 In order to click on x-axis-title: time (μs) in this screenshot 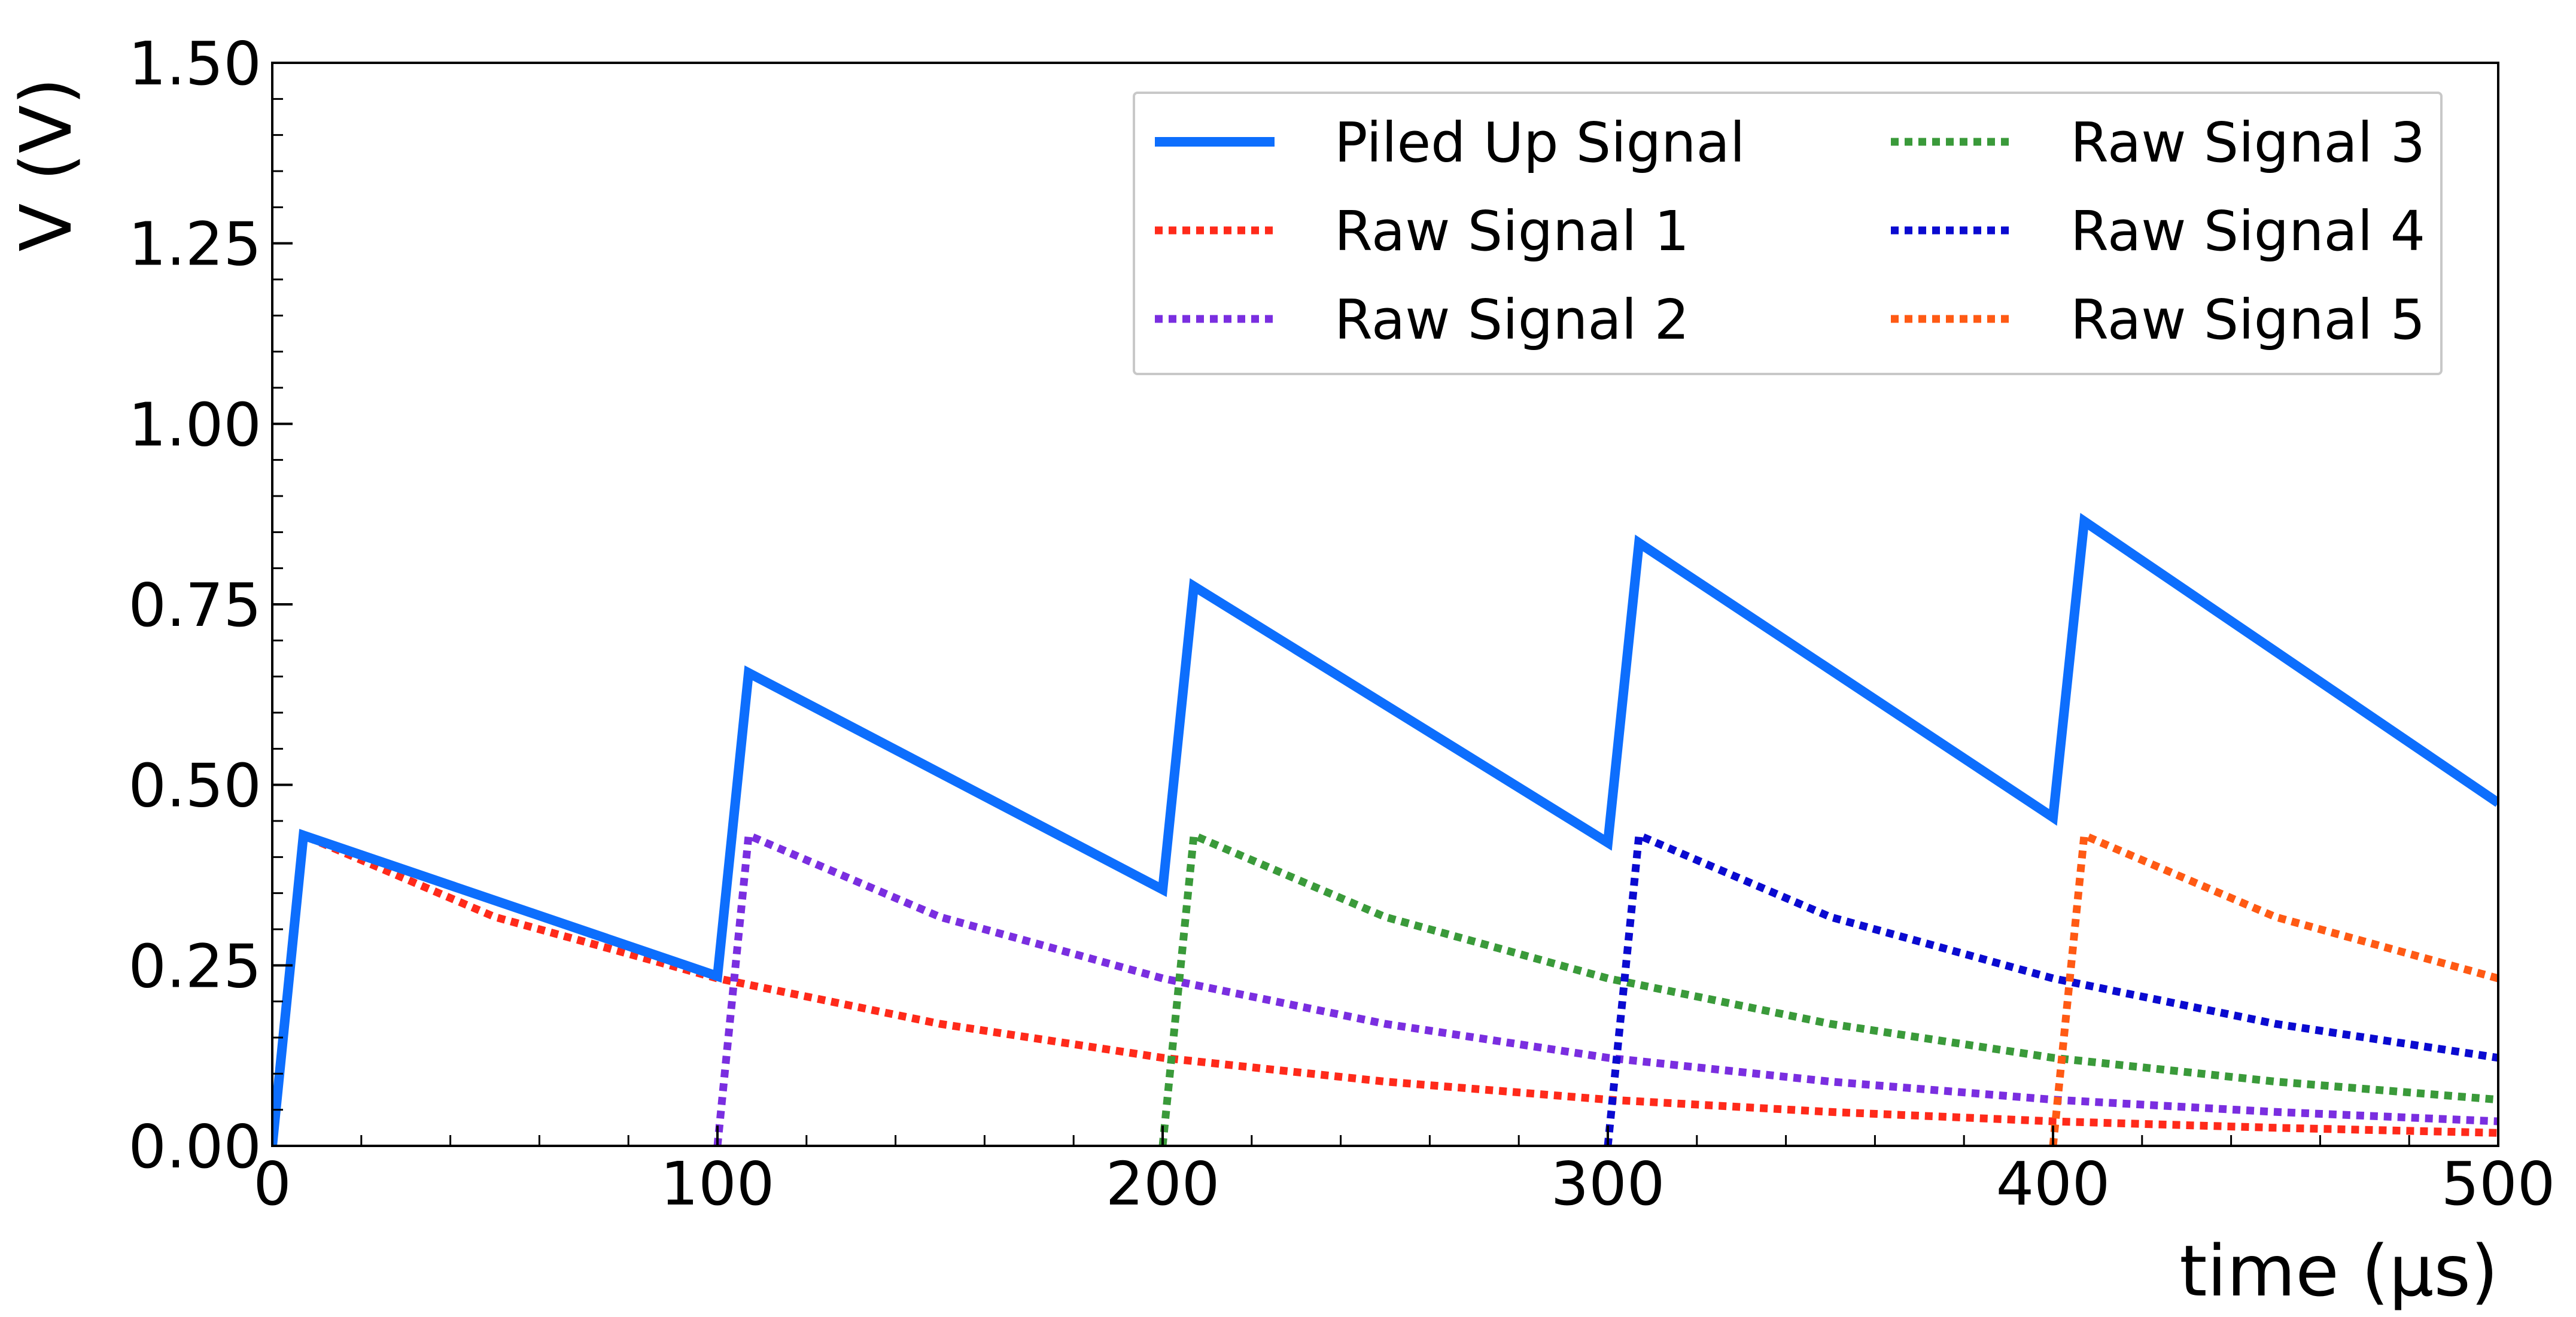, I will do `click(2339, 1271)`.